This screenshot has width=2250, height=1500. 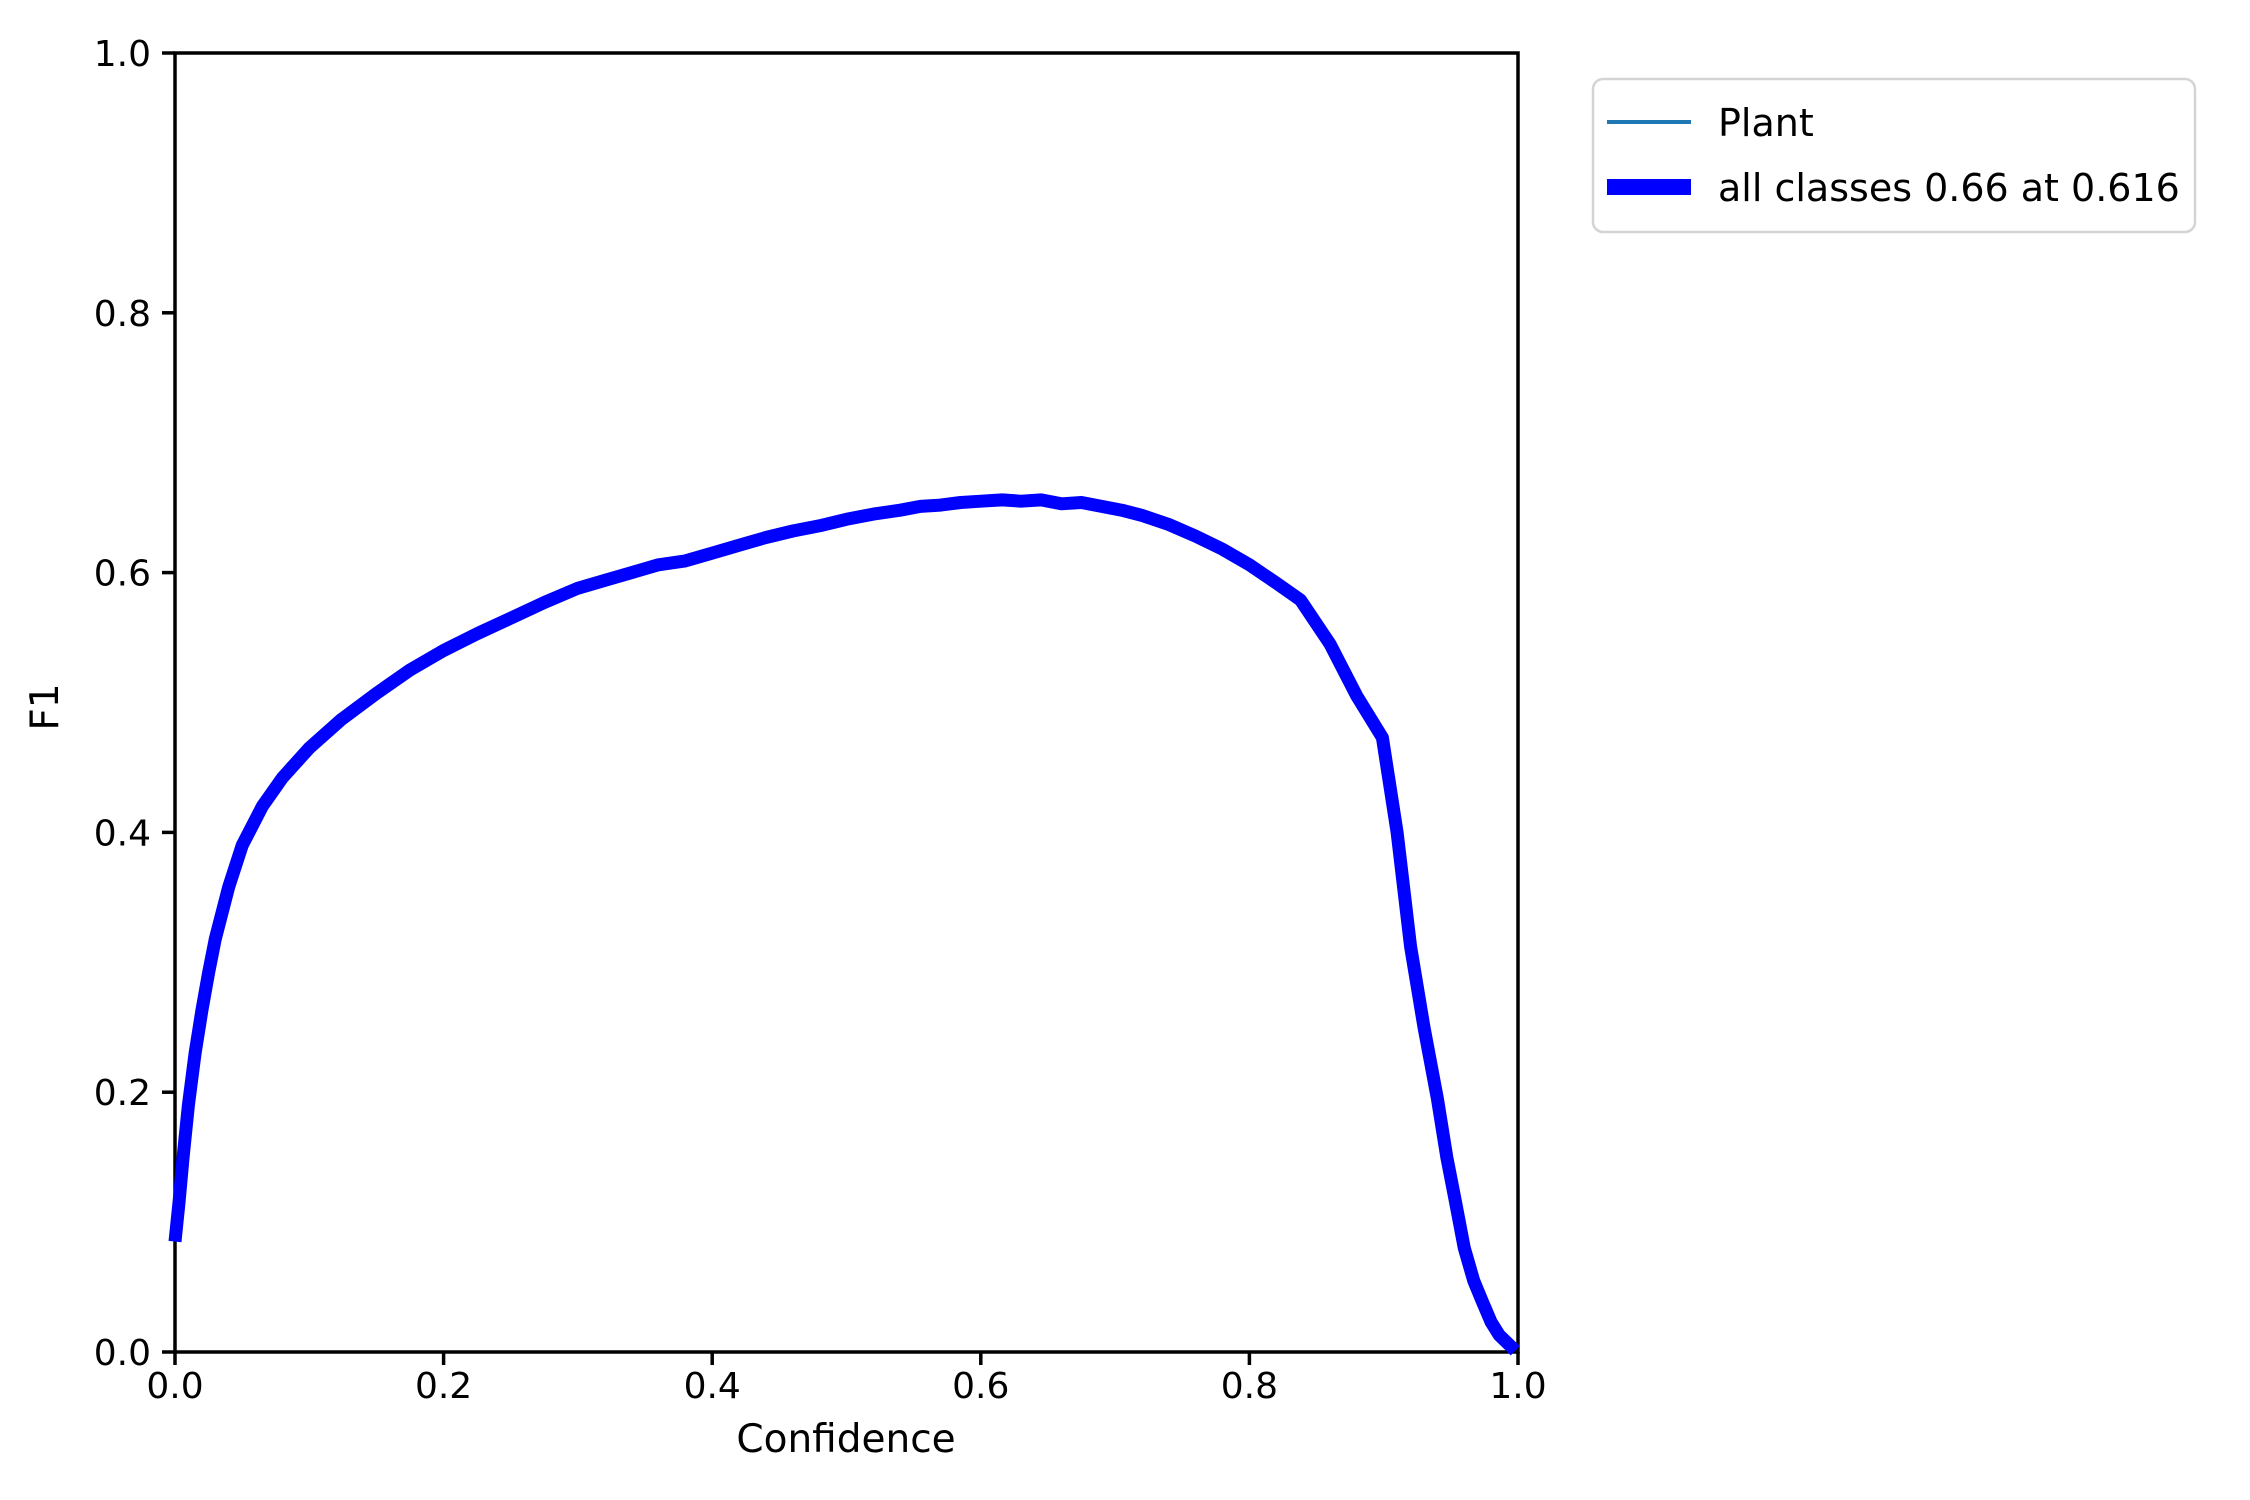 What do you see at coordinates (1517, 1386) in the screenshot?
I see `x-tick-label: 1.0` at bounding box center [1517, 1386].